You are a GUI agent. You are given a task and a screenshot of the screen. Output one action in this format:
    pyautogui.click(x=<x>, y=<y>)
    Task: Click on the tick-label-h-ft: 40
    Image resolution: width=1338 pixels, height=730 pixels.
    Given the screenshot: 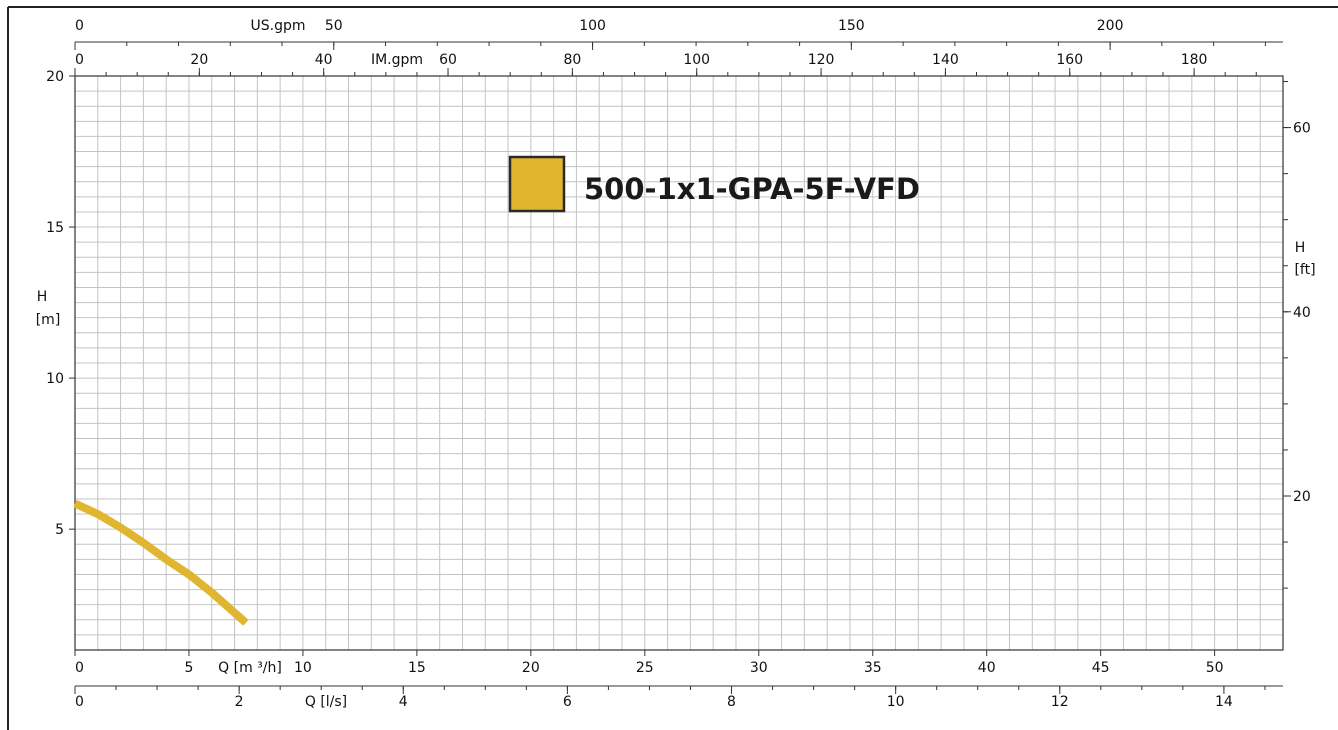 What is the action you would take?
    pyautogui.click(x=1302, y=313)
    